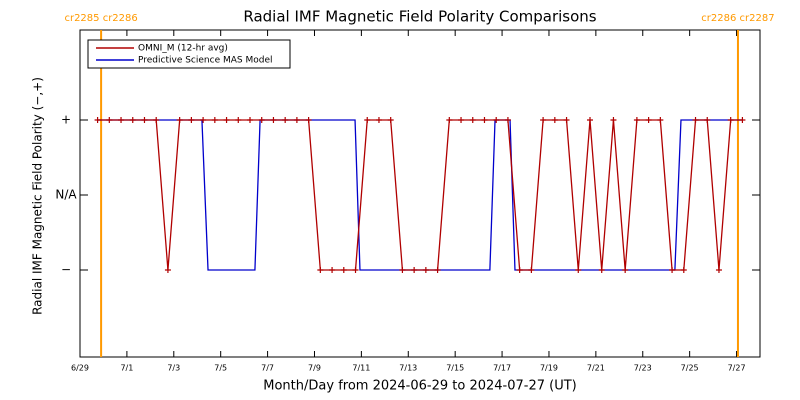 The width and height of the screenshot is (800, 400). Describe the element at coordinates (173, 368) in the screenshot. I see `x-tick-label: 7/3` at that location.